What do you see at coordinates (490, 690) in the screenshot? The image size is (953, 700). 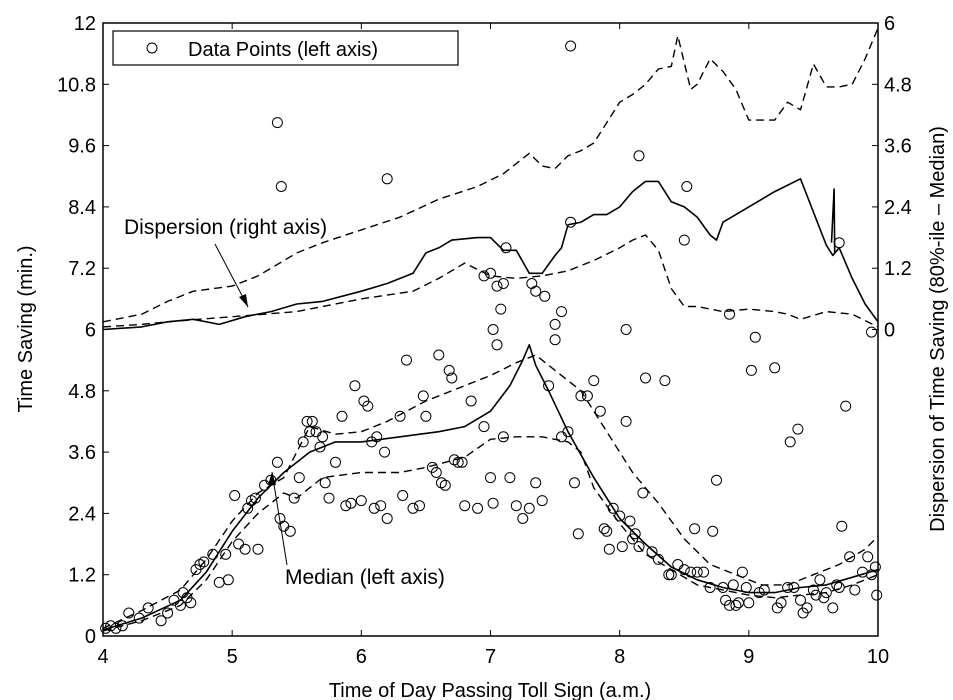 I see `x-axis-label: Time of Day Passing Toll Sign (a.m.)` at bounding box center [490, 690].